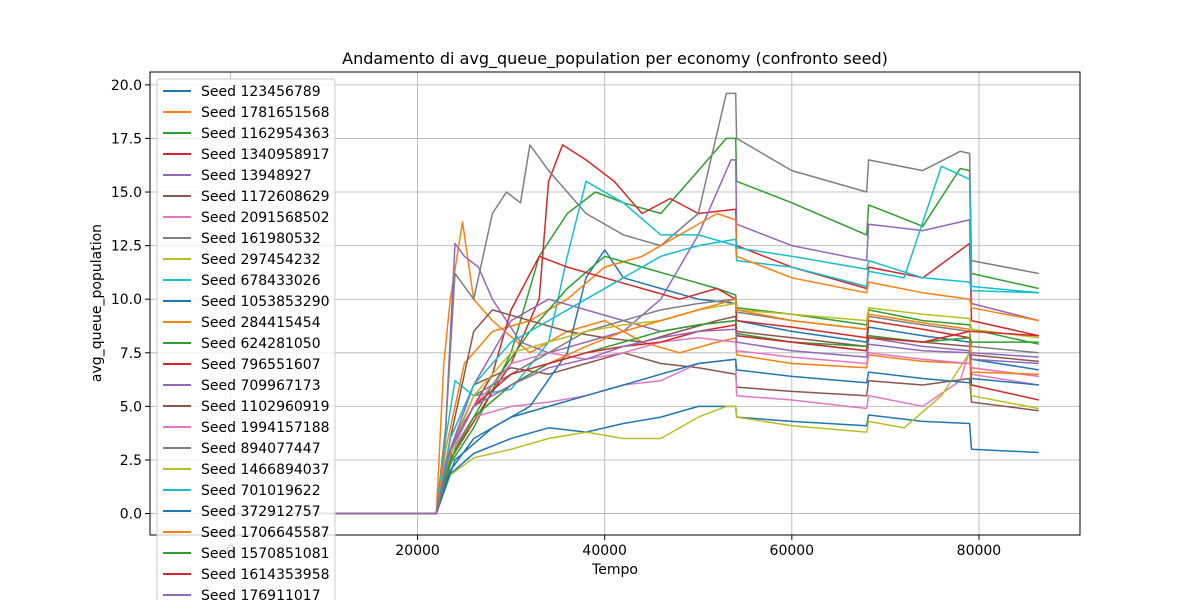 This screenshot has height=600, width=1200. What do you see at coordinates (792, 551) in the screenshot?
I see `x-tick-label: 60000` at bounding box center [792, 551].